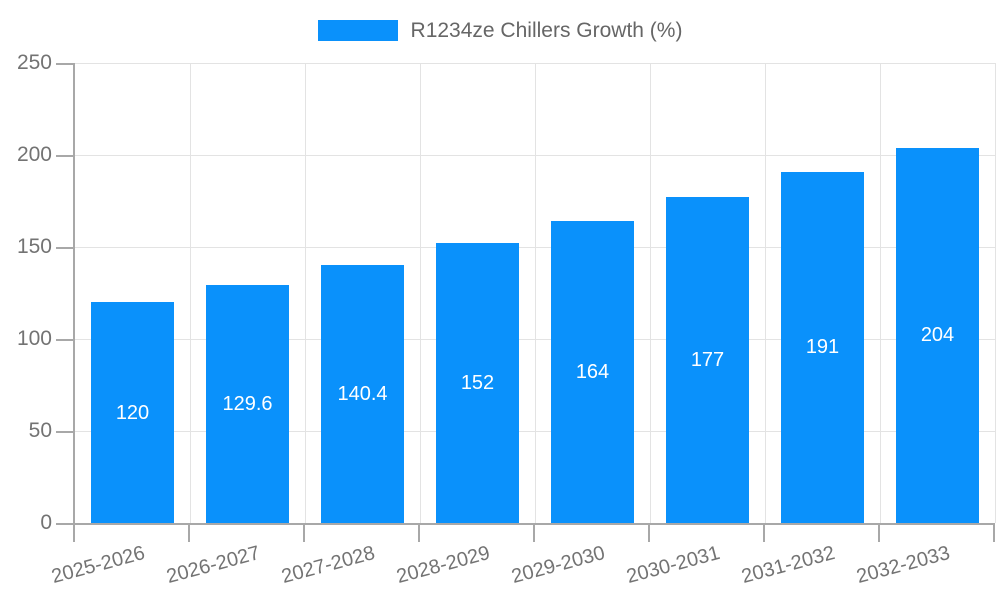  I want to click on x-tick-label: 2026-2027, so click(213, 565).